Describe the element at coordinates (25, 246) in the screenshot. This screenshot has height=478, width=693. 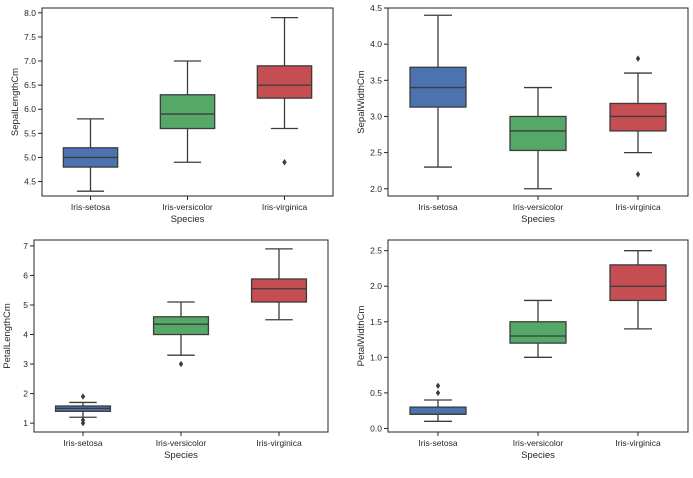
I see `y-tick-label: 7` at that location.